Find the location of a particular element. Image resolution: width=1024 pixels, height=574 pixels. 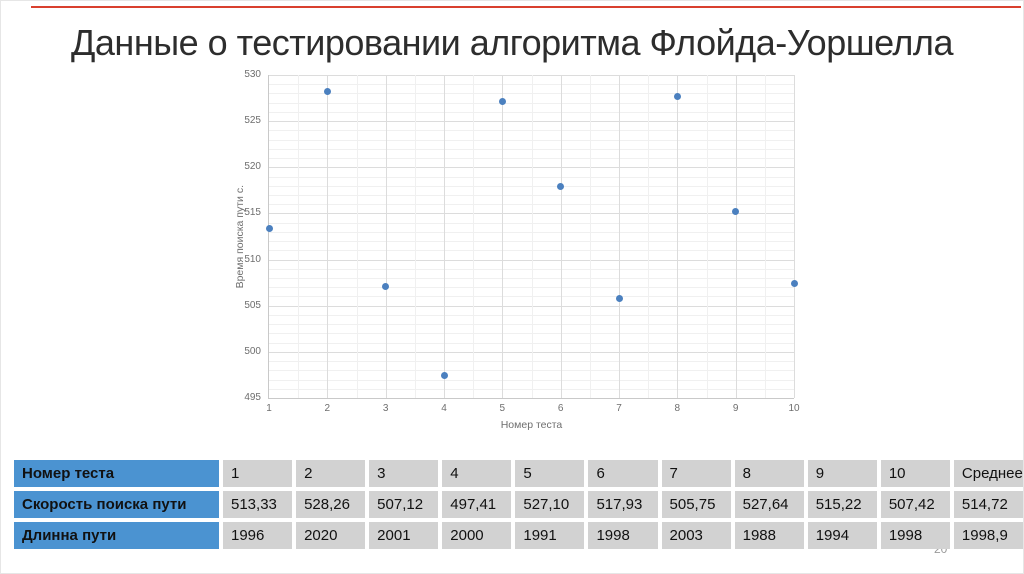

y-tick-label: 495 is located at coordinates (252, 397).